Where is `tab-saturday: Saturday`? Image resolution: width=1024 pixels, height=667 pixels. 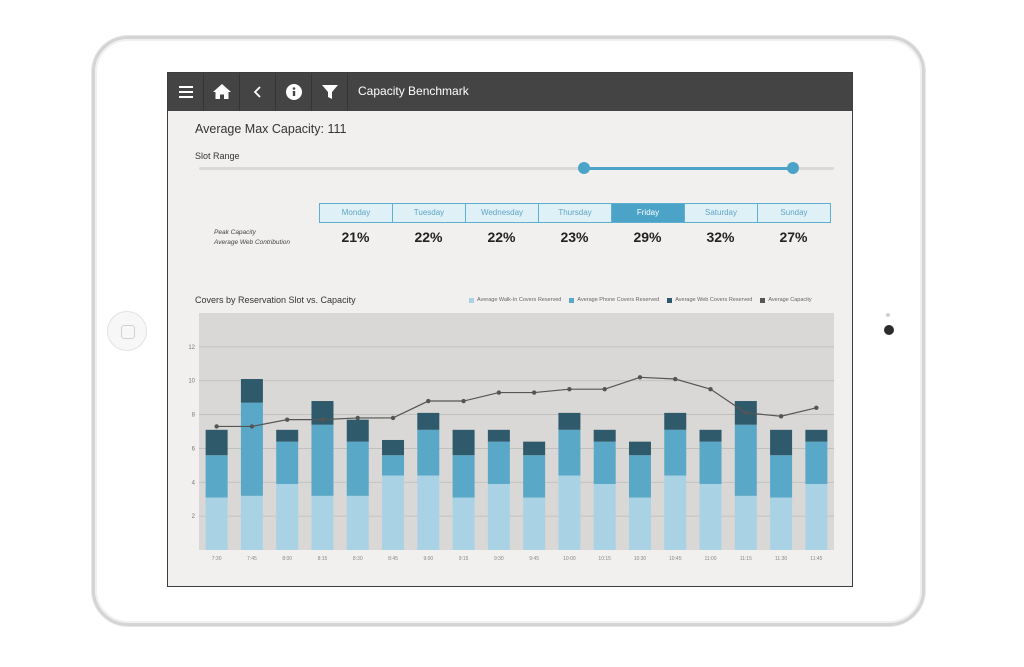
tab-saturday: Saturday is located at coordinates (721, 213).